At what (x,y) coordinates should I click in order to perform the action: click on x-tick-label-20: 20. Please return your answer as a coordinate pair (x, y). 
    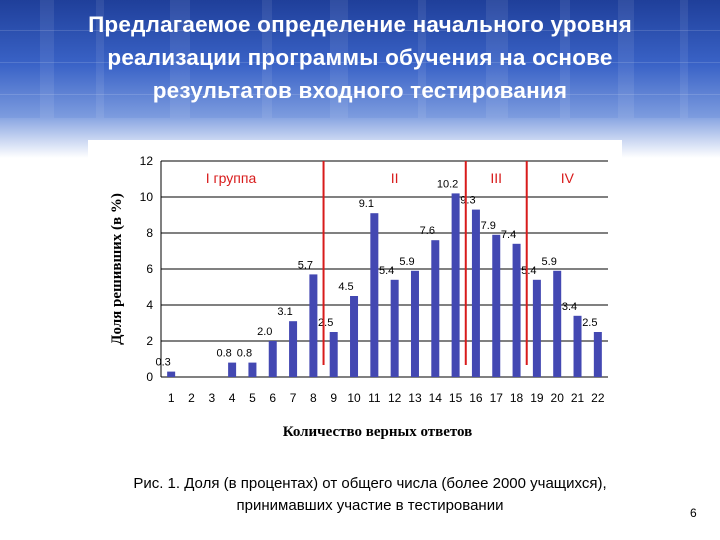
    Looking at the image, I should click on (558, 398).